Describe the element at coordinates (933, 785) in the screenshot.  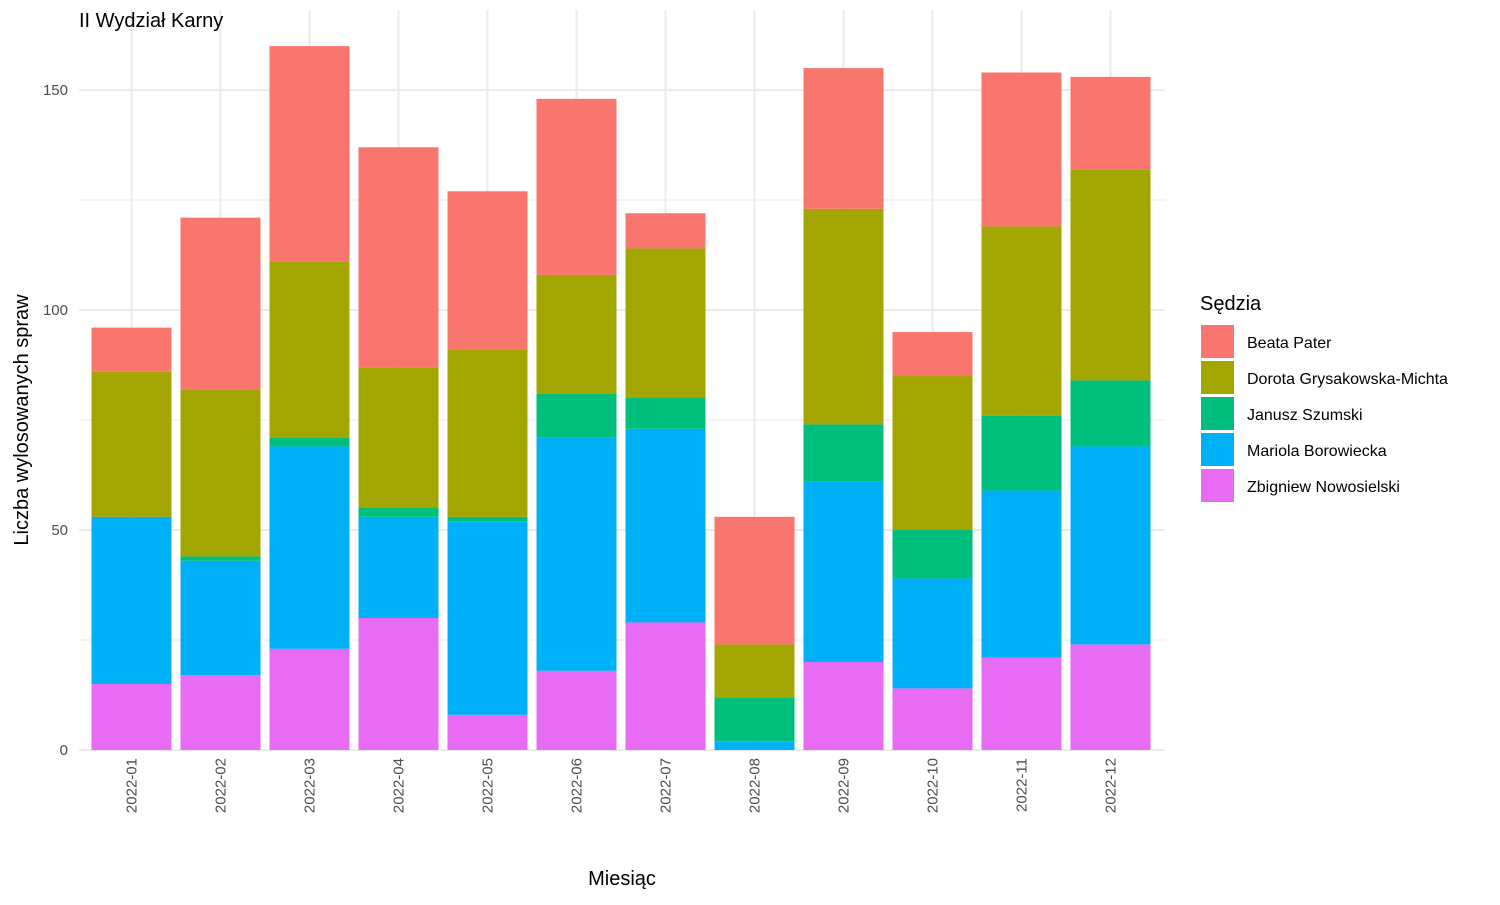
I see `x-tick-label: 2022-10` at that location.